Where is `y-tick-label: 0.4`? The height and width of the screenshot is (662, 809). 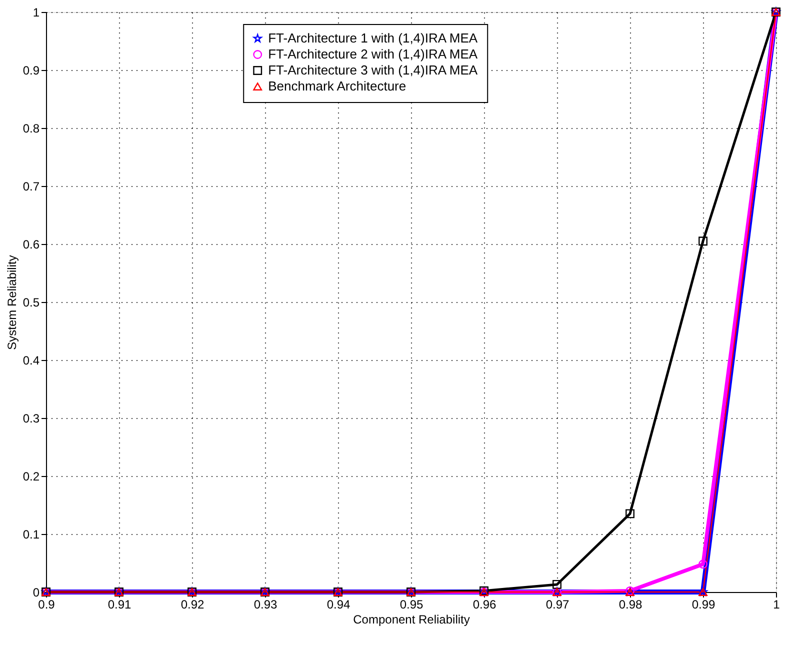
y-tick-label: 0.4 is located at coordinates (31, 361).